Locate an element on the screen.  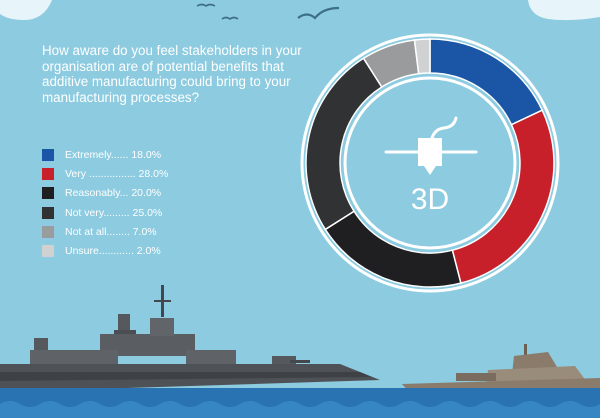
legend-item: Not at all........ 7.0% is located at coordinates (105, 231).